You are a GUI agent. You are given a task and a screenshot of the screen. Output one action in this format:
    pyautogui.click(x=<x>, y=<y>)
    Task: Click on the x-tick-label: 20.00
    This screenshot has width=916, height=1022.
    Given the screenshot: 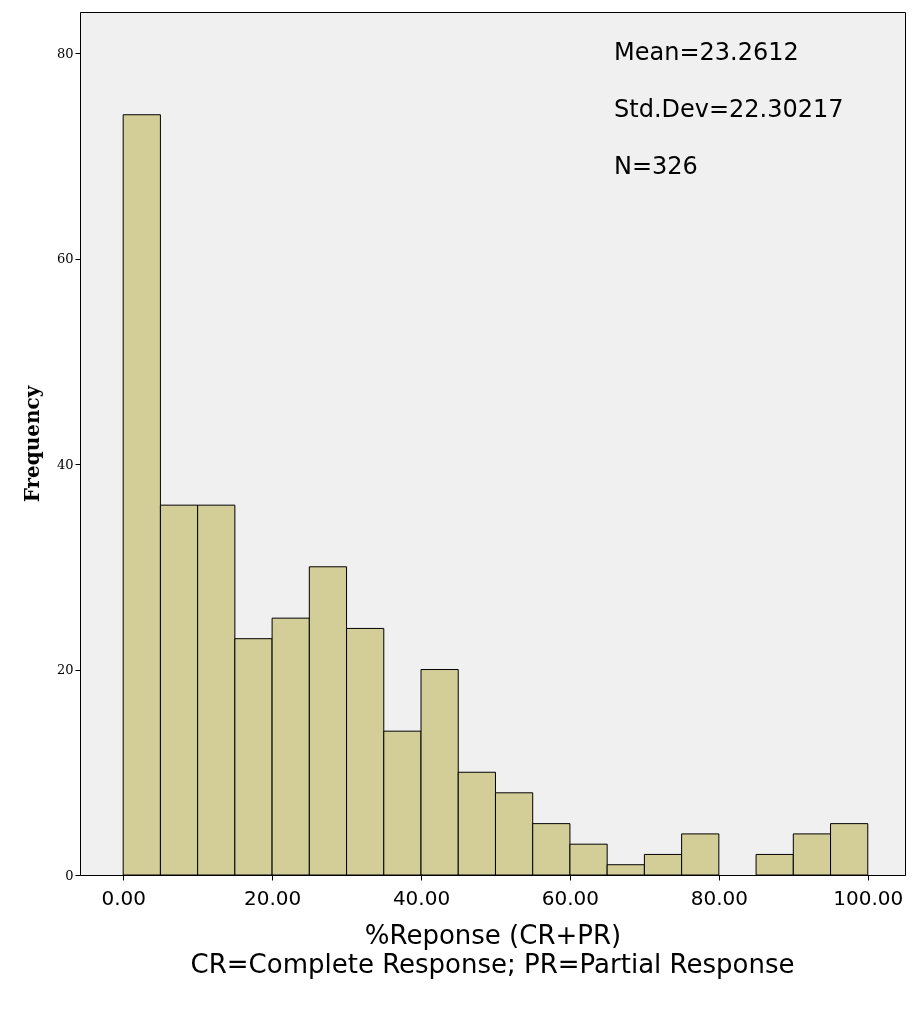 What is the action you would take?
    pyautogui.click(x=272, y=897)
    